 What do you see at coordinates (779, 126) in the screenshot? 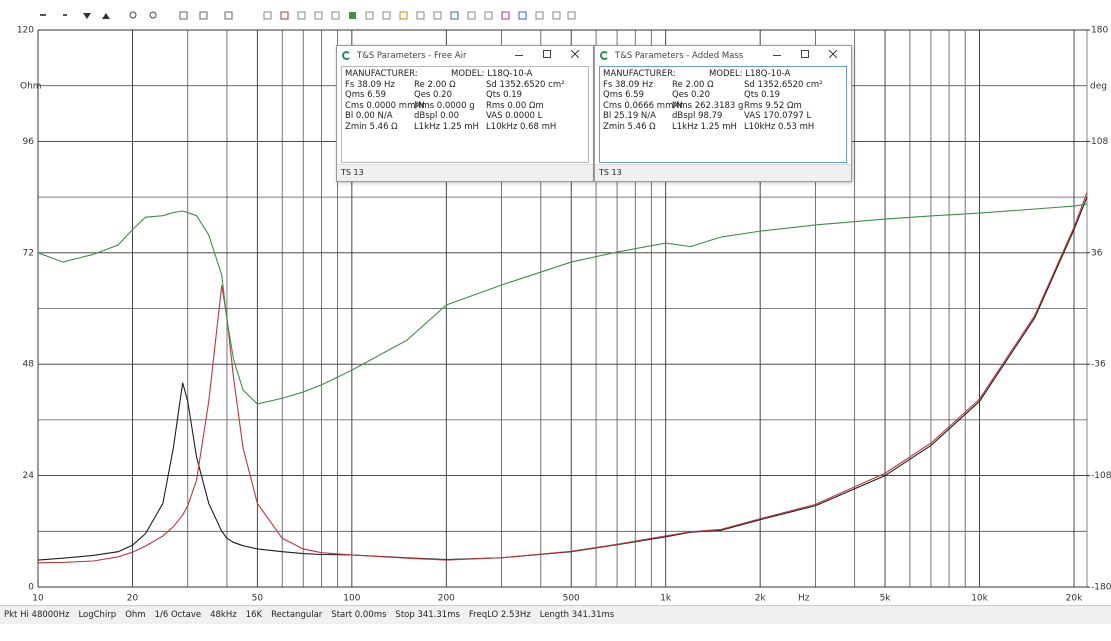
I see `parameter-text: L10kHz 0.53 mH` at bounding box center [779, 126].